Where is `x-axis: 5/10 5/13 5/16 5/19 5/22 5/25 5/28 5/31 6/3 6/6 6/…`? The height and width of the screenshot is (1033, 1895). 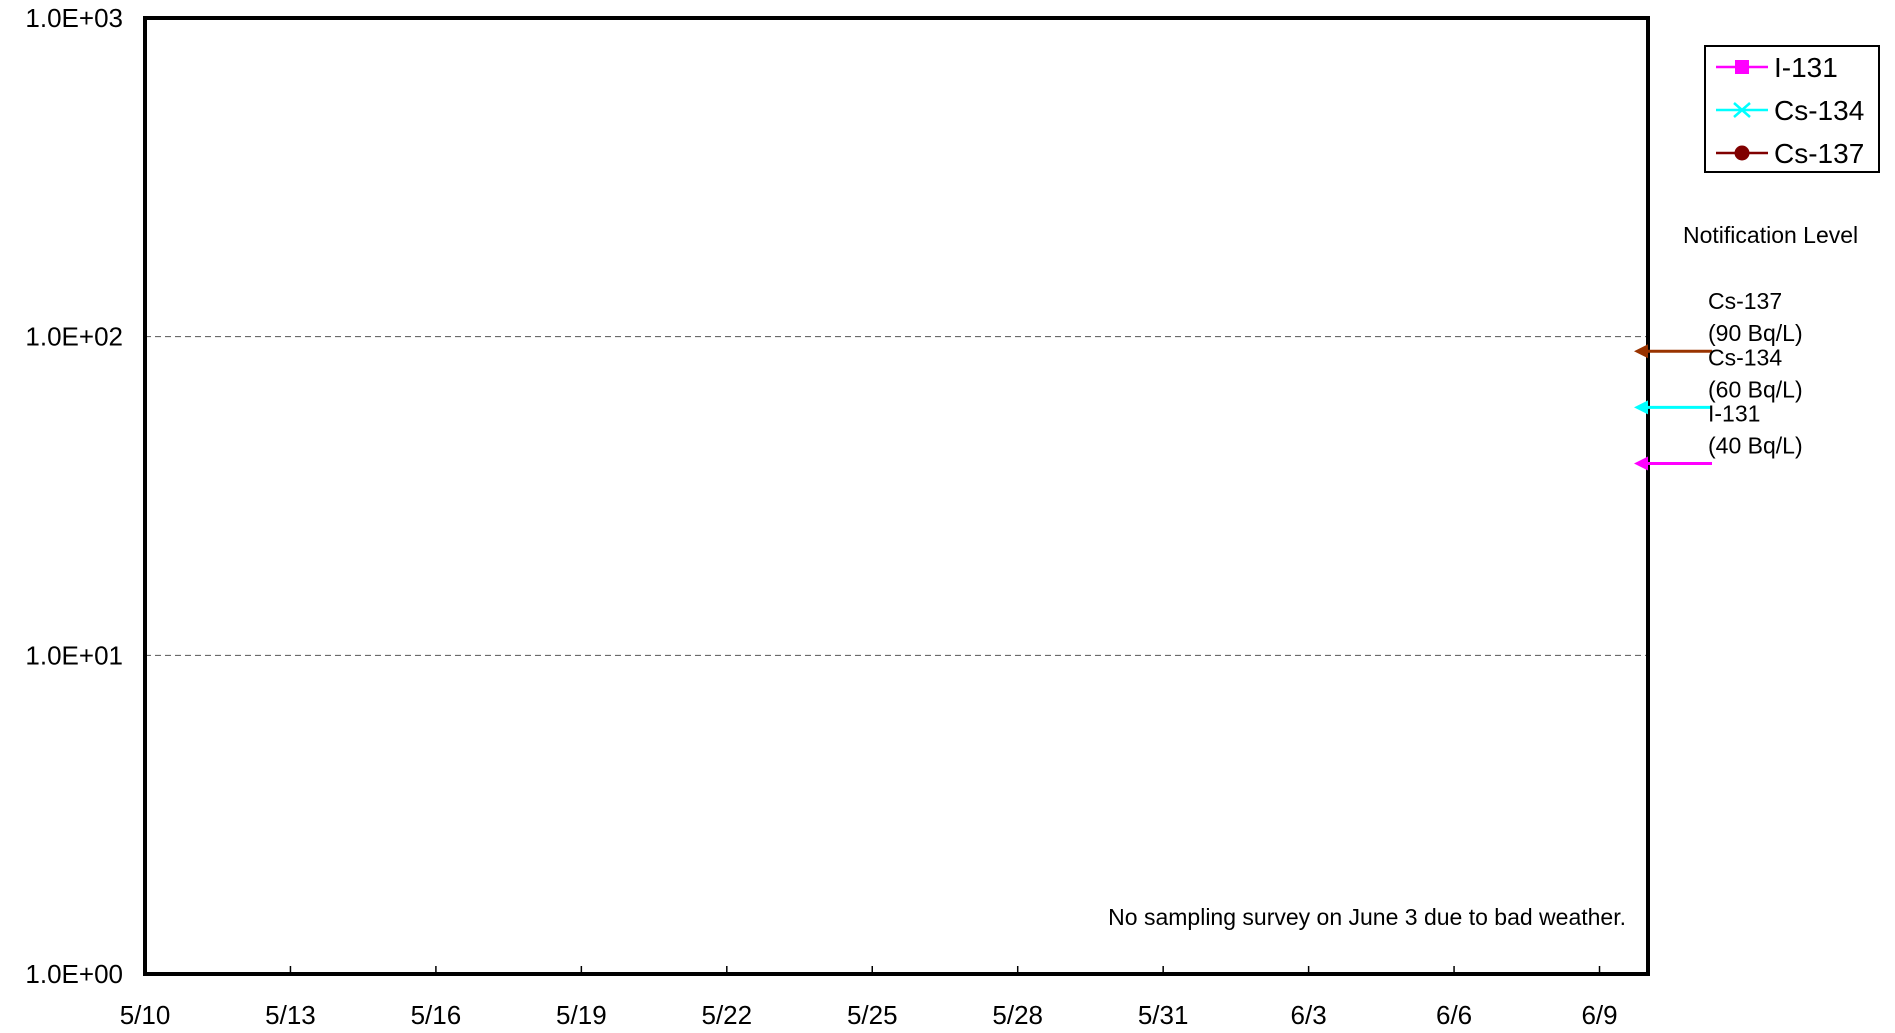
x-axis: 5/10 5/13 5/16 5/19 5/22 5/25 5/28 5/31 6/3 6/6 6/… is located at coordinates (869, 998).